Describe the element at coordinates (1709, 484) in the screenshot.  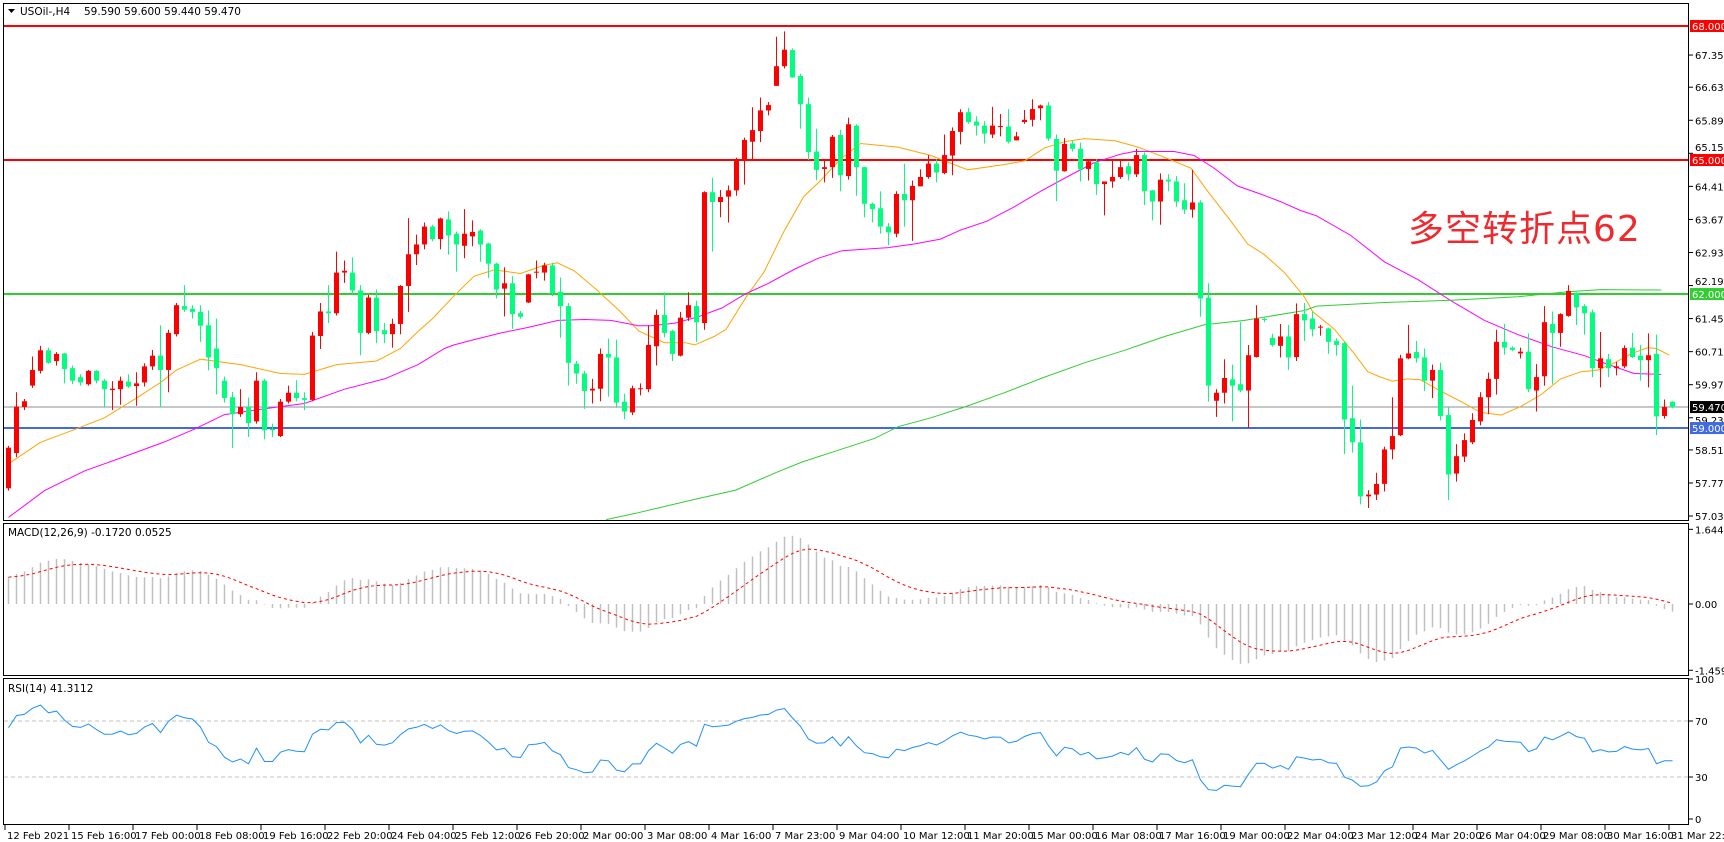
I see `price-tick-label: 57.770` at that location.